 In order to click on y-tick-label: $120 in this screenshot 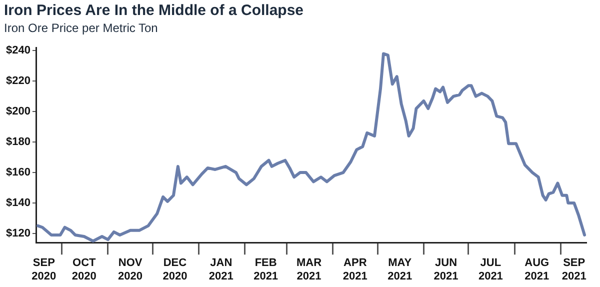, I will do `click(18, 233)`.